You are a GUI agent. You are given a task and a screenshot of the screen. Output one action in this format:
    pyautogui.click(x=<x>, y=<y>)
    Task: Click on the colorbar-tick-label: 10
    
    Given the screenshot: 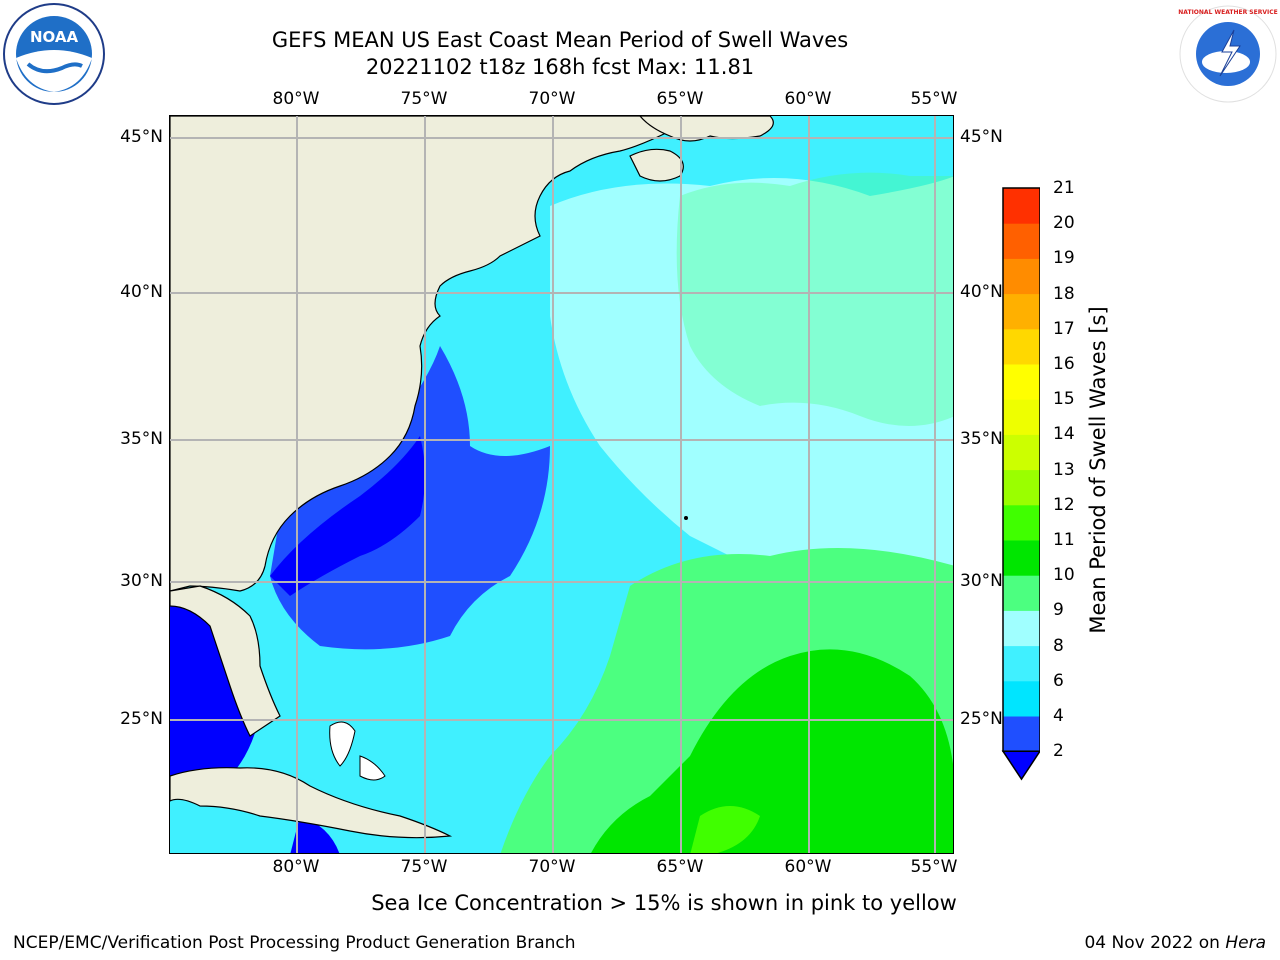 What is the action you would take?
    pyautogui.click(x=1064, y=575)
    